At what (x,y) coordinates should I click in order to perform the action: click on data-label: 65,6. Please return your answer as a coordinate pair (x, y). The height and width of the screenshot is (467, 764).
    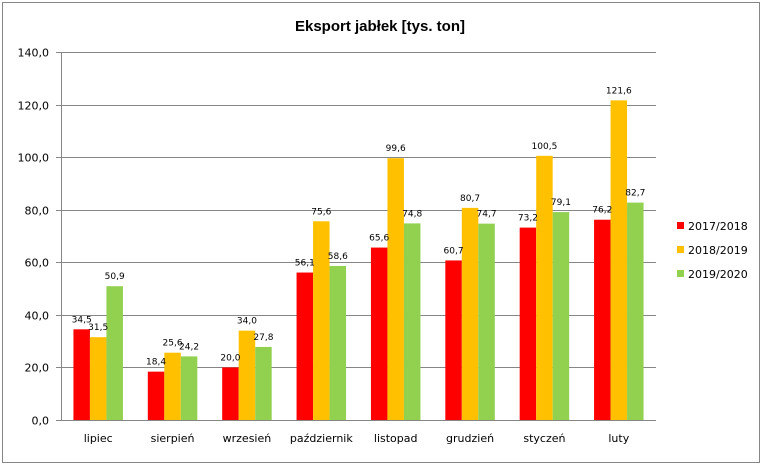
    Looking at the image, I should click on (379, 239).